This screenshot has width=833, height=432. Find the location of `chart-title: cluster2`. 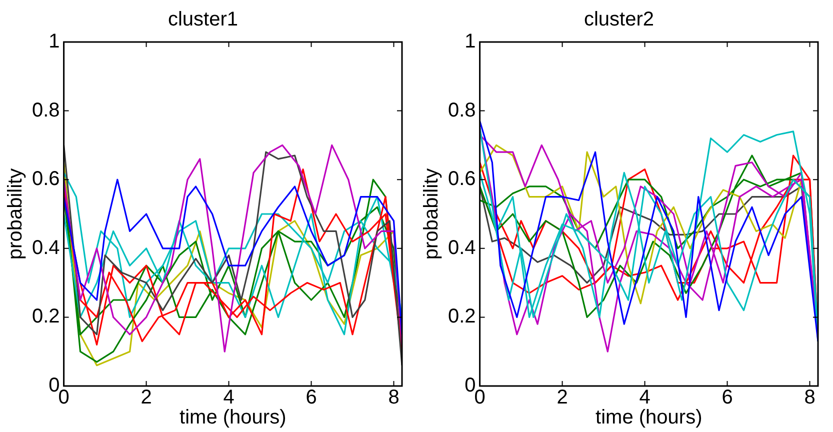

chart-title: cluster2 is located at coordinates (619, 19).